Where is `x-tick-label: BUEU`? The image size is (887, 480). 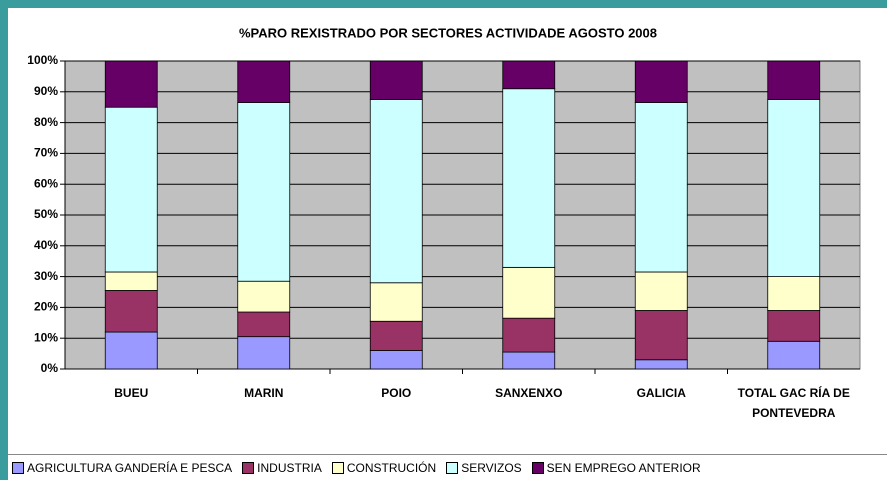 x-tick-label: BUEU is located at coordinates (131, 393).